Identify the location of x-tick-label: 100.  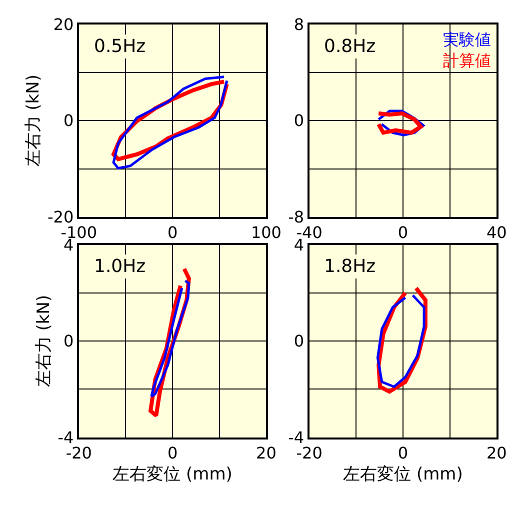
(266, 232).